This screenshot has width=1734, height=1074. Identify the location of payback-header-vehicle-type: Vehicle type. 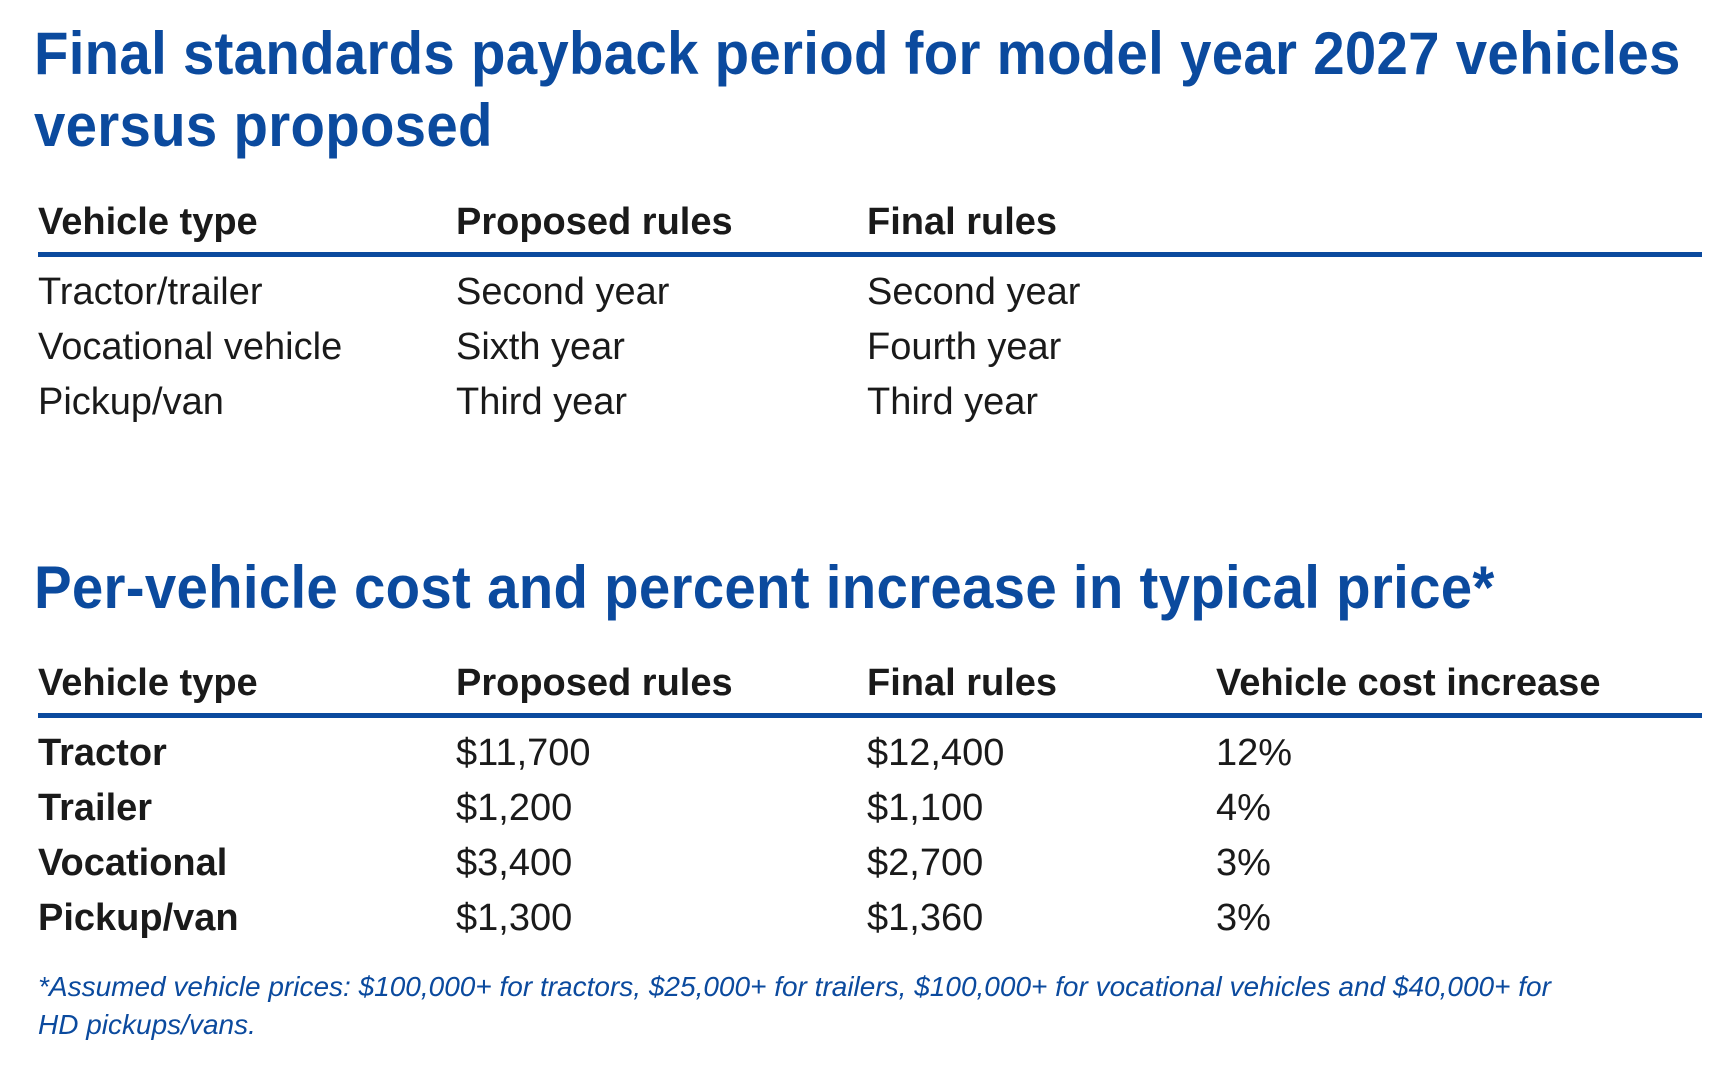
(148, 222).